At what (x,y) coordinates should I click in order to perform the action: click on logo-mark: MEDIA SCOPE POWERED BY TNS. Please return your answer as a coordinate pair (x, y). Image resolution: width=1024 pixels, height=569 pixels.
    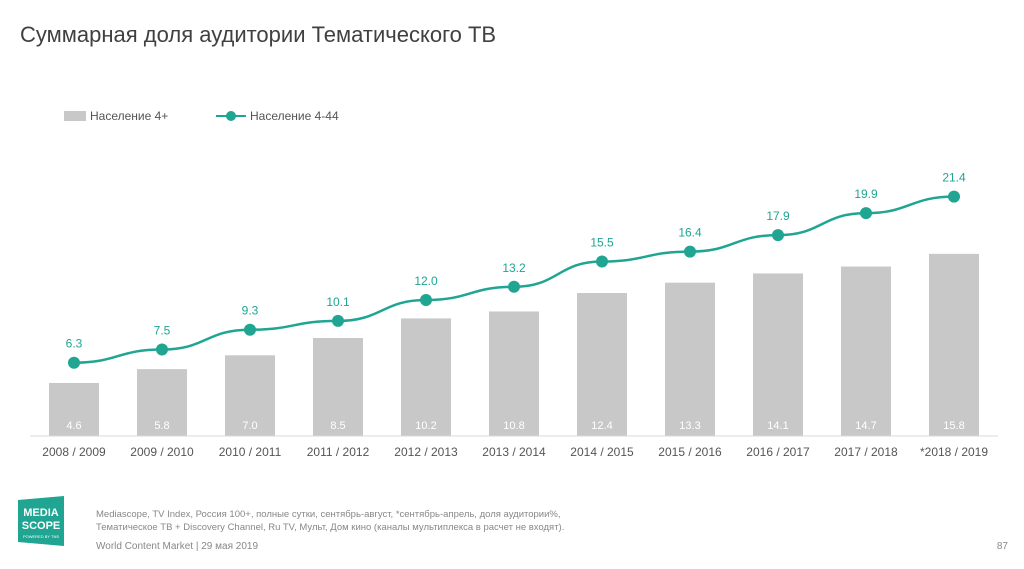
    Looking at the image, I should click on (41, 521).